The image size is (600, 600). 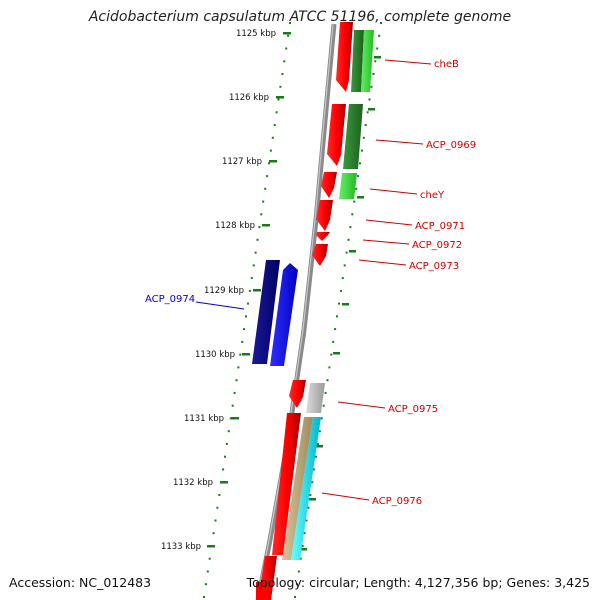 I want to click on gene-label: ACP_0971, so click(x=440, y=226).